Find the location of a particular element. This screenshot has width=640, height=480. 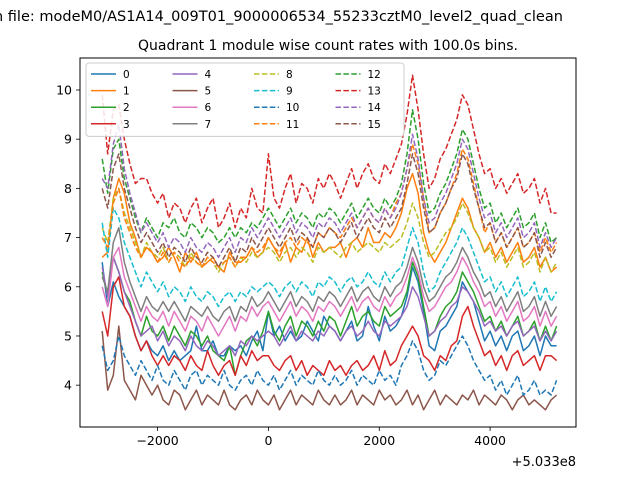

legend-label-module-2: 2 is located at coordinates (126, 108).